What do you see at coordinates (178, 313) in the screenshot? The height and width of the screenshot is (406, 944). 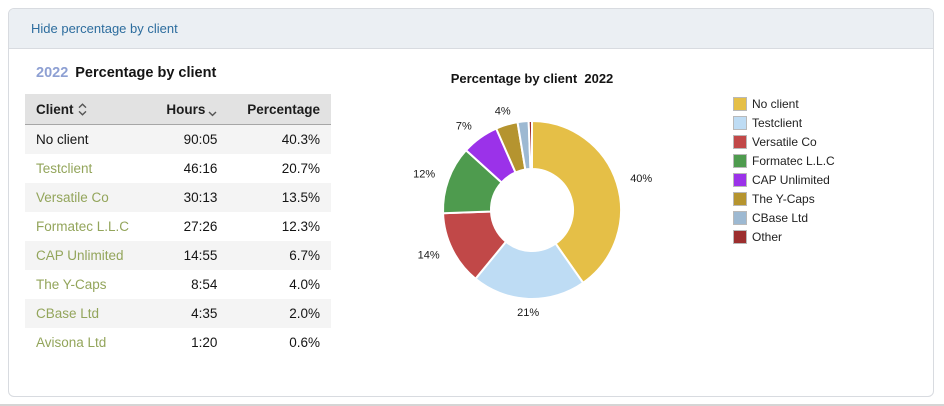 I see `table-row: CBase Ltd 4:35 2.0%` at bounding box center [178, 313].